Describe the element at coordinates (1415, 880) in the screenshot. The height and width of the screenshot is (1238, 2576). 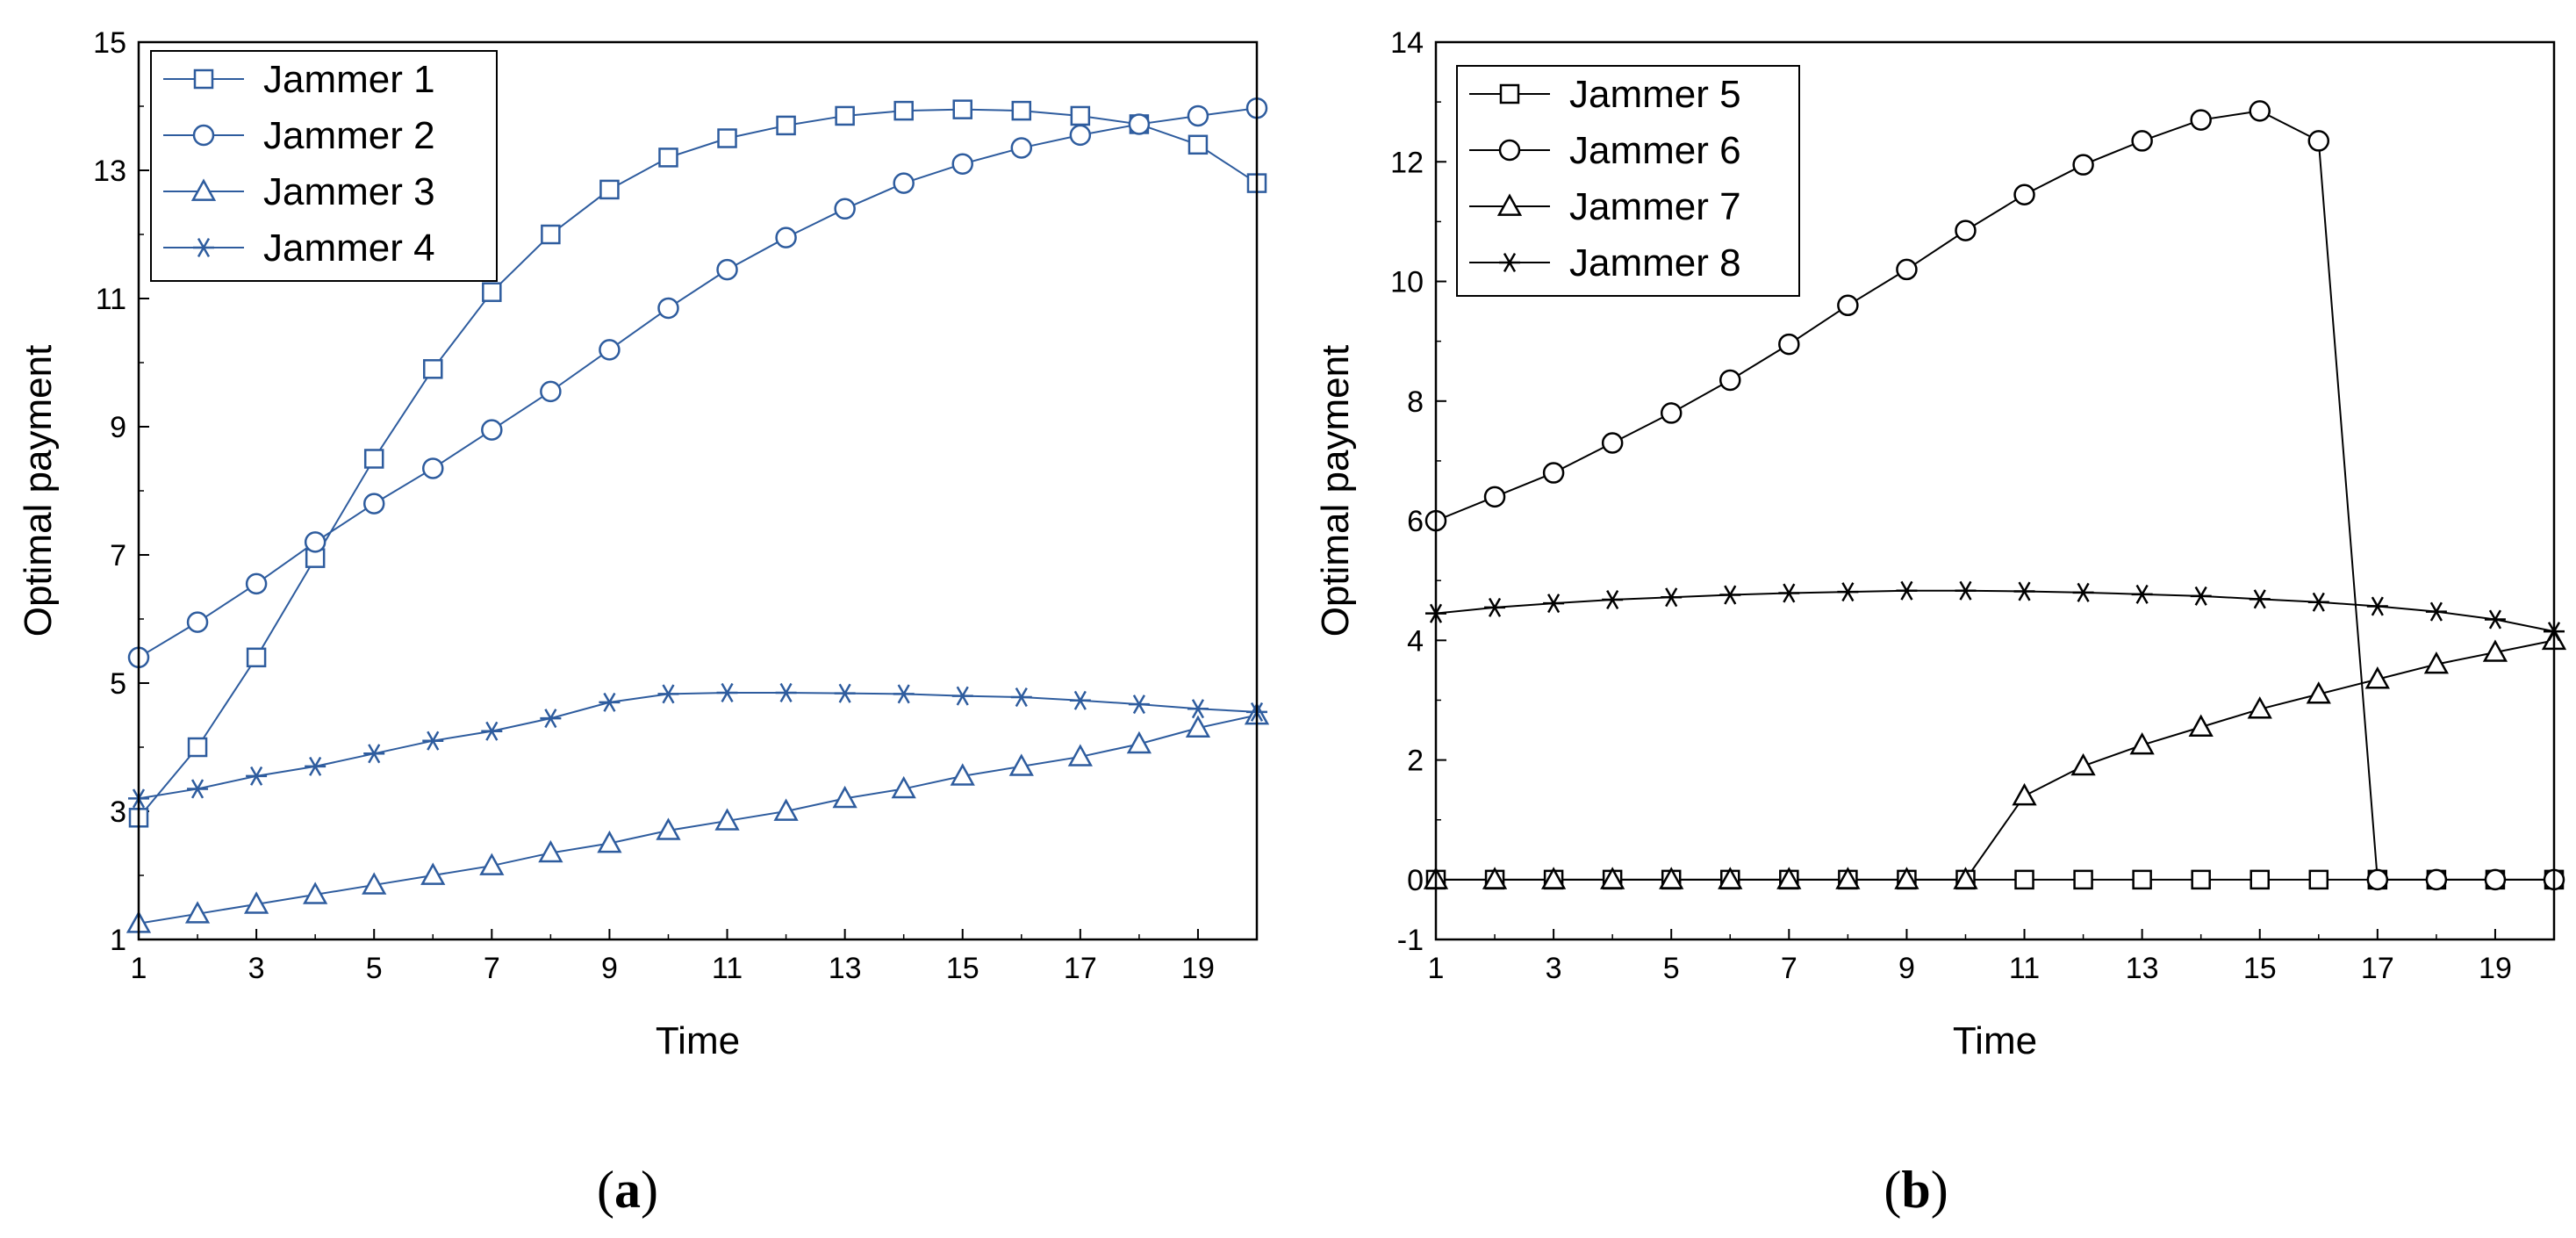
I see `y-tick-label: 0` at that location.